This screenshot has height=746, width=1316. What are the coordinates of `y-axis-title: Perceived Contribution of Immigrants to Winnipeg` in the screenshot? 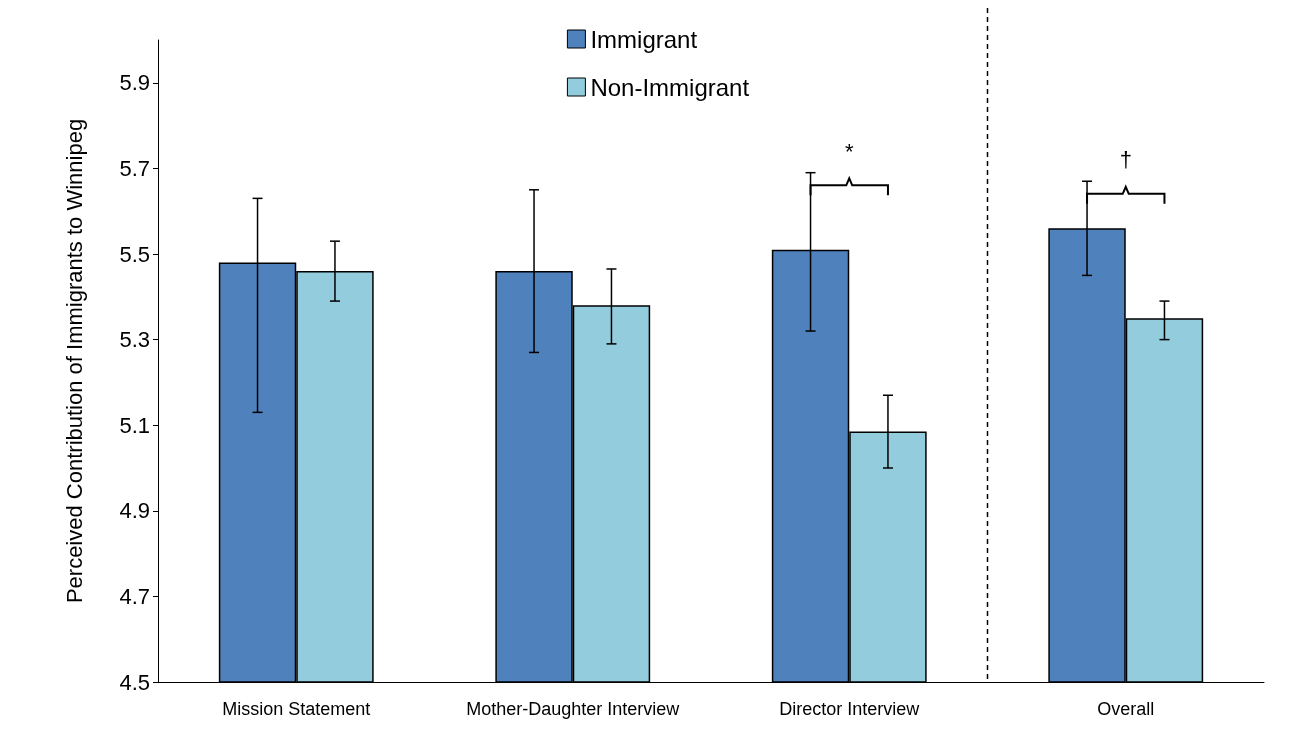 It's located at (74, 361).